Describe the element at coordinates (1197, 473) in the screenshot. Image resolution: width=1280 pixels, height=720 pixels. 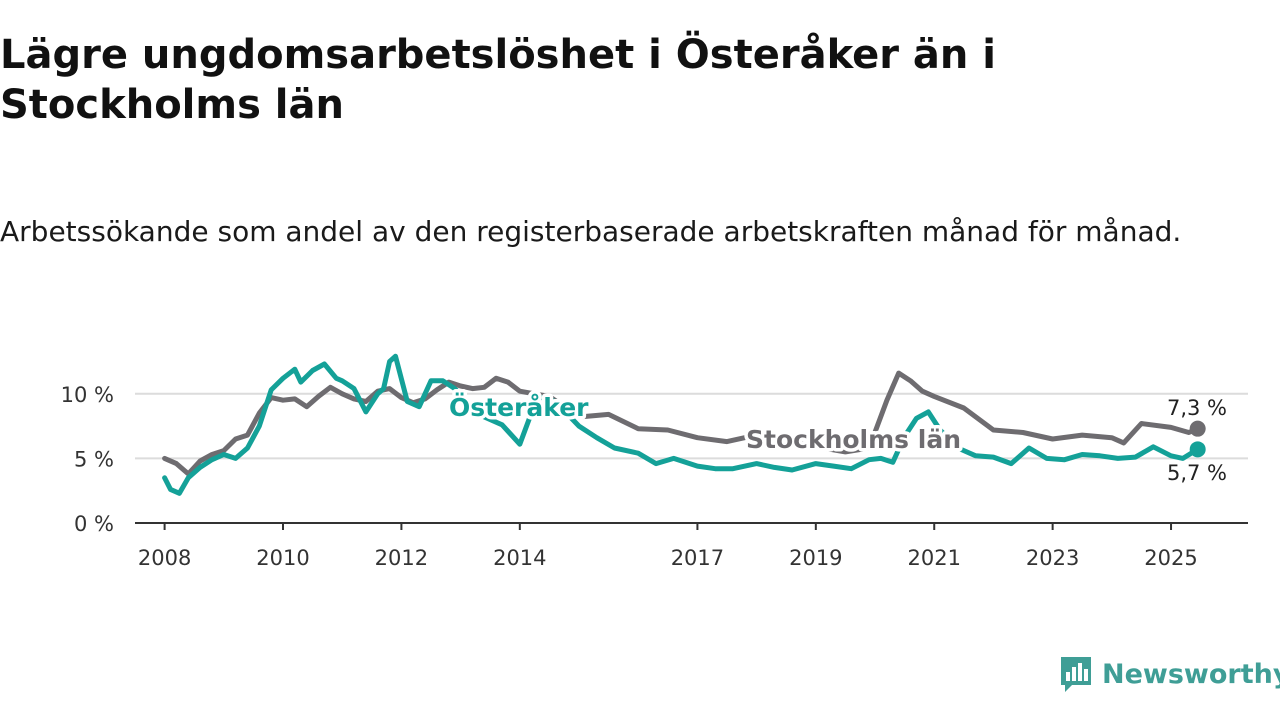
I see `end-label-osteraker: 5,7 %` at that location.